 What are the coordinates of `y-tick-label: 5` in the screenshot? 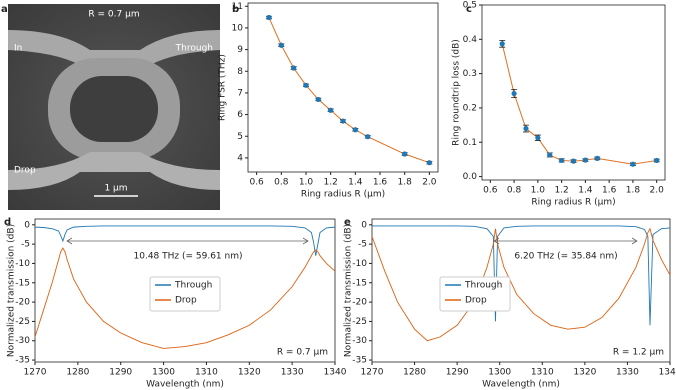 It's located at (240, 137).